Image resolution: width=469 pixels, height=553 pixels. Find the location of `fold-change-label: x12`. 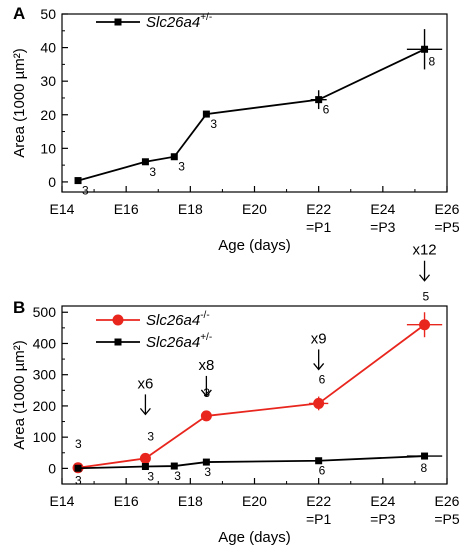

fold-change-label: x12 is located at coordinates (424, 250).